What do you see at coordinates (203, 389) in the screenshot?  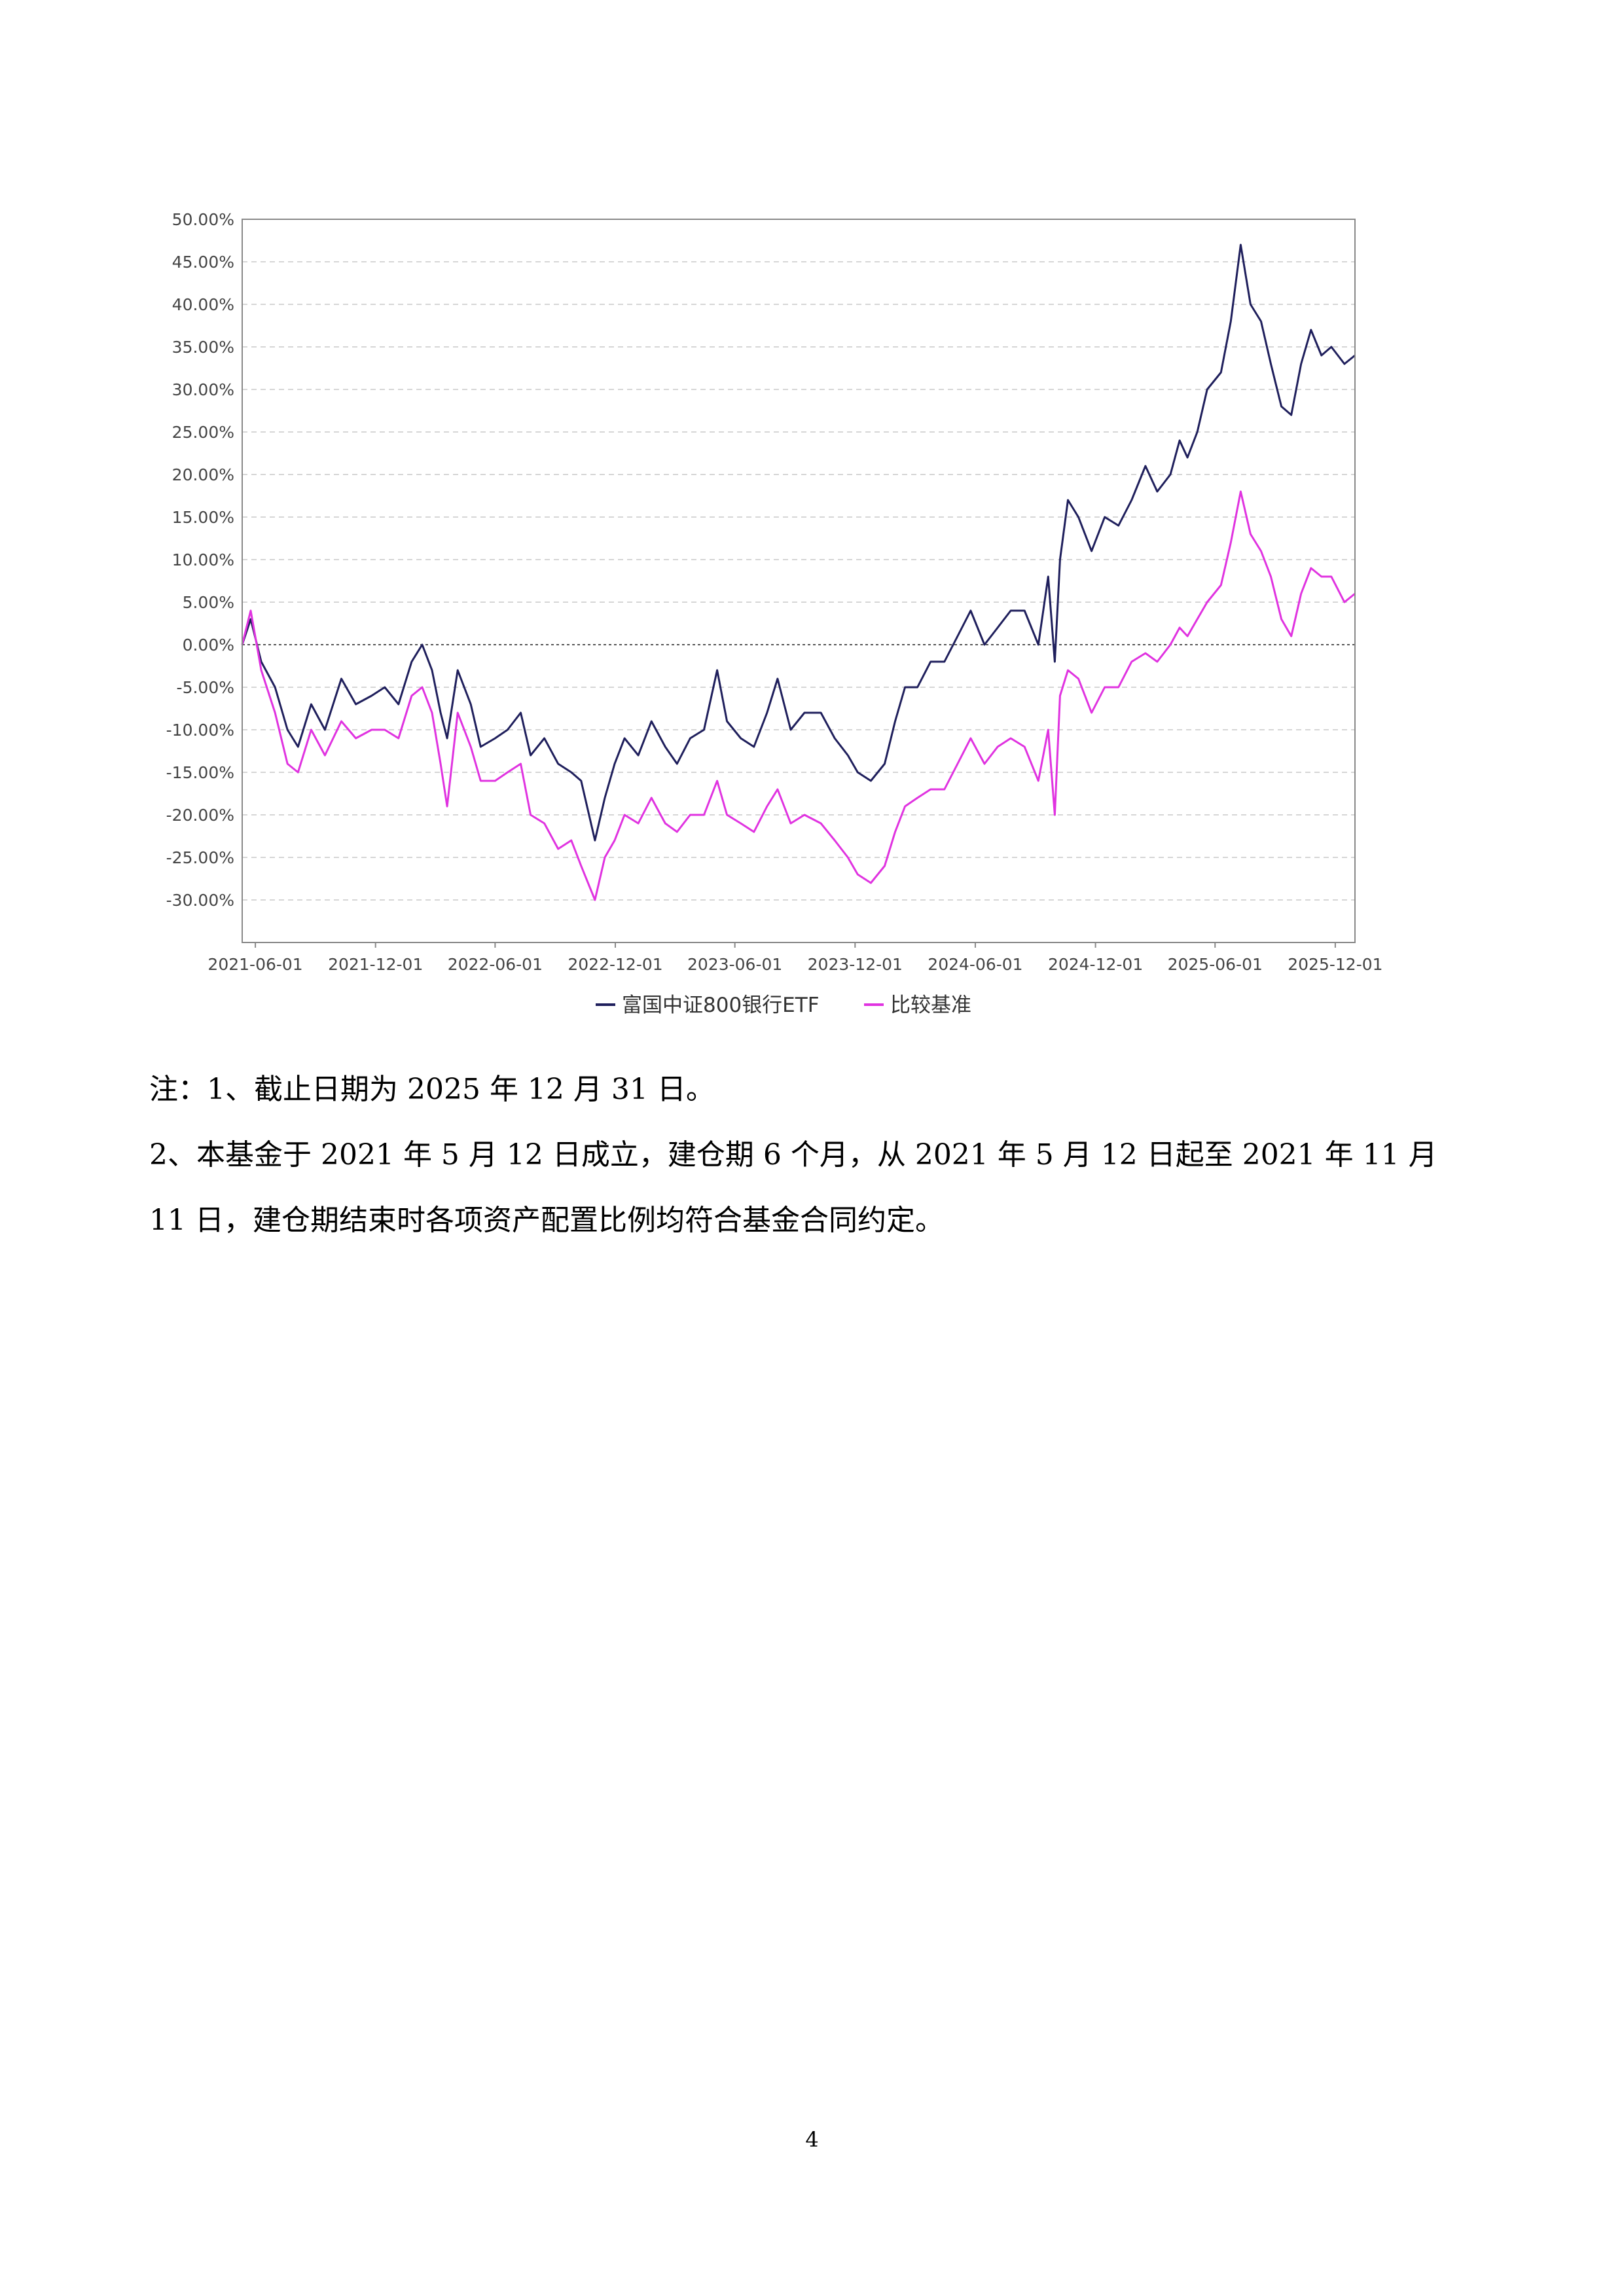 I see `y-tick-label: 30.00%` at bounding box center [203, 389].